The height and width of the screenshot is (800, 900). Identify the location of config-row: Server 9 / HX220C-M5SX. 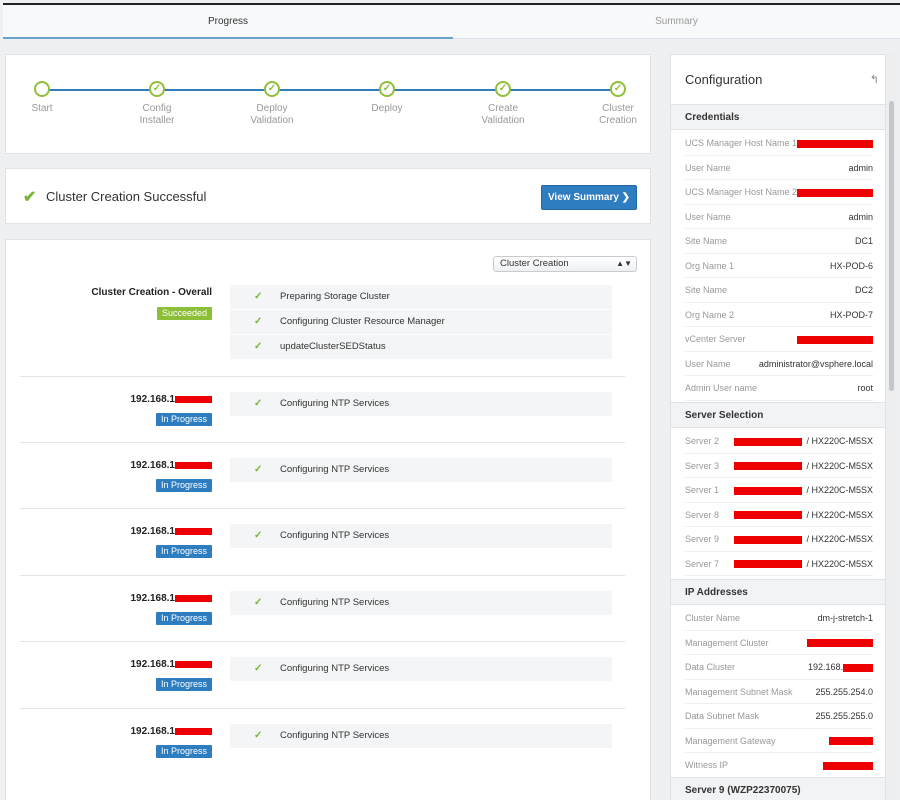
(779, 539).